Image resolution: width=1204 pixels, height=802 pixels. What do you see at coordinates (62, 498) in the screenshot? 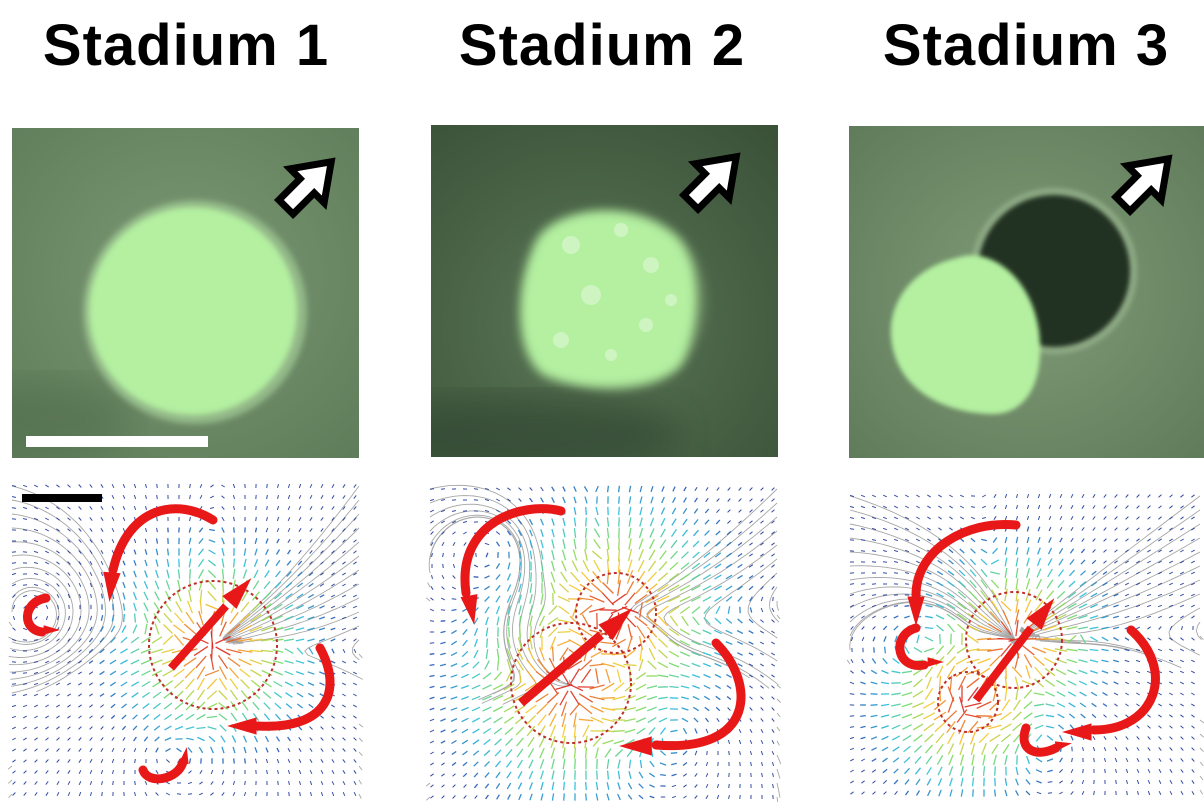
I see `scale-bar-black` at bounding box center [62, 498].